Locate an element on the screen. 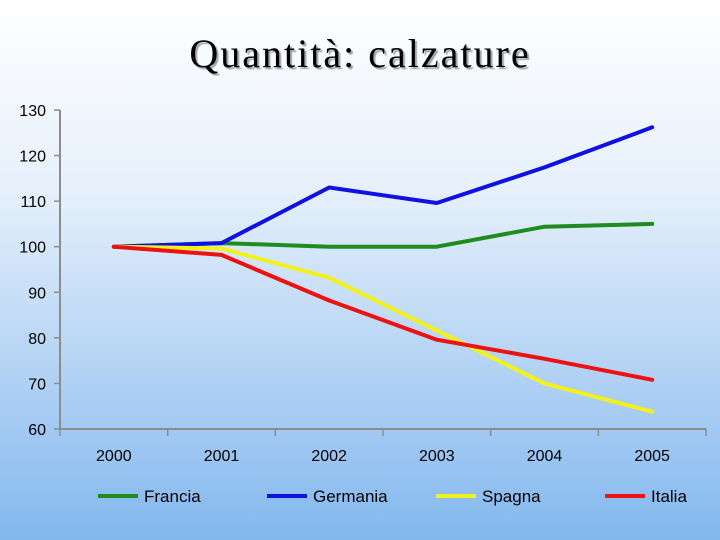 The image size is (720, 540). y-tick-label: 130 is located at coordinates (32, 111).